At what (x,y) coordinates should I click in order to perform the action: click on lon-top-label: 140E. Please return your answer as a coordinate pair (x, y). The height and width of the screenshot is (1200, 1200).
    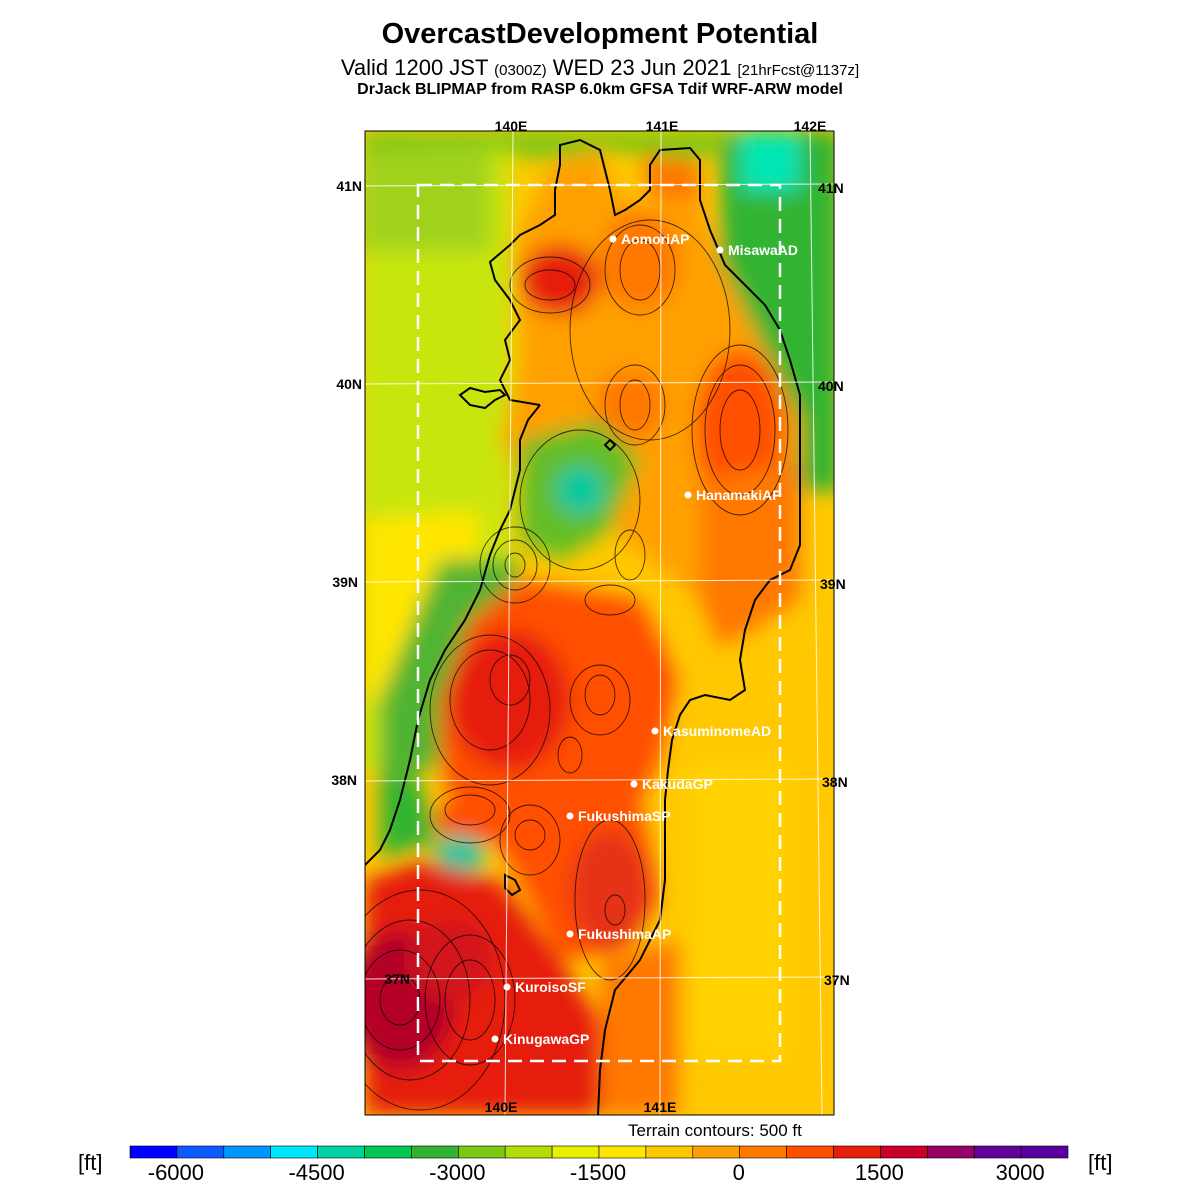
    Looking at the image, I should click on (511, 126).